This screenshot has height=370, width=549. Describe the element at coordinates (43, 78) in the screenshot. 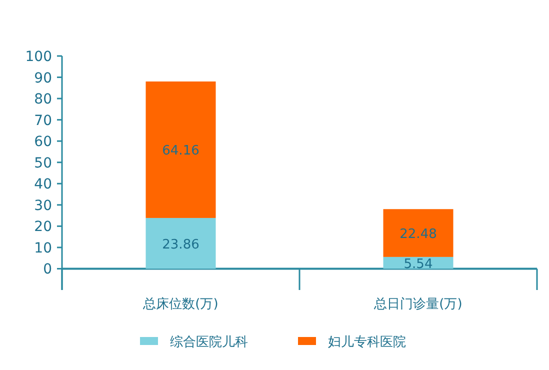

I see `y-tick-label: 90` at that location.